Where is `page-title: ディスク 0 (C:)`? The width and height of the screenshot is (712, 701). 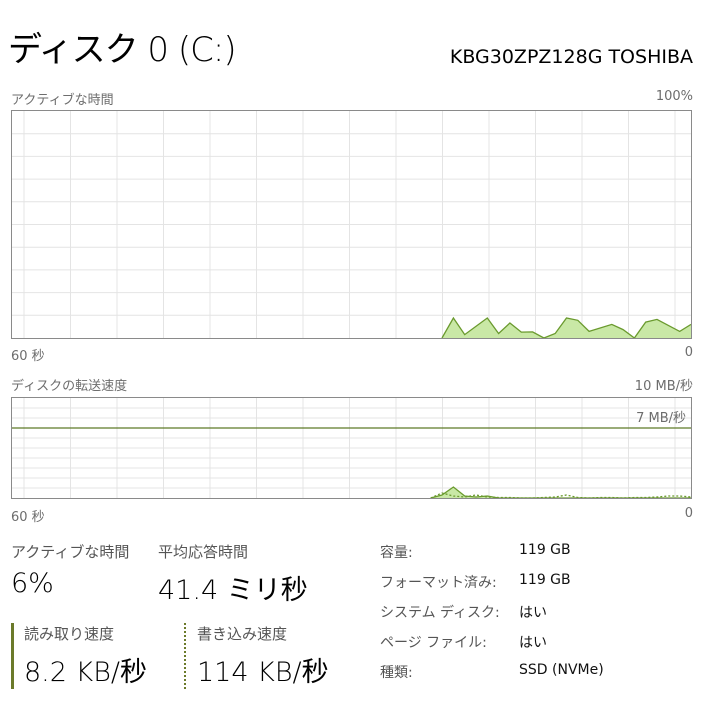
page-title: ディスク 0 (C:) is located at coordinates (122, 50).